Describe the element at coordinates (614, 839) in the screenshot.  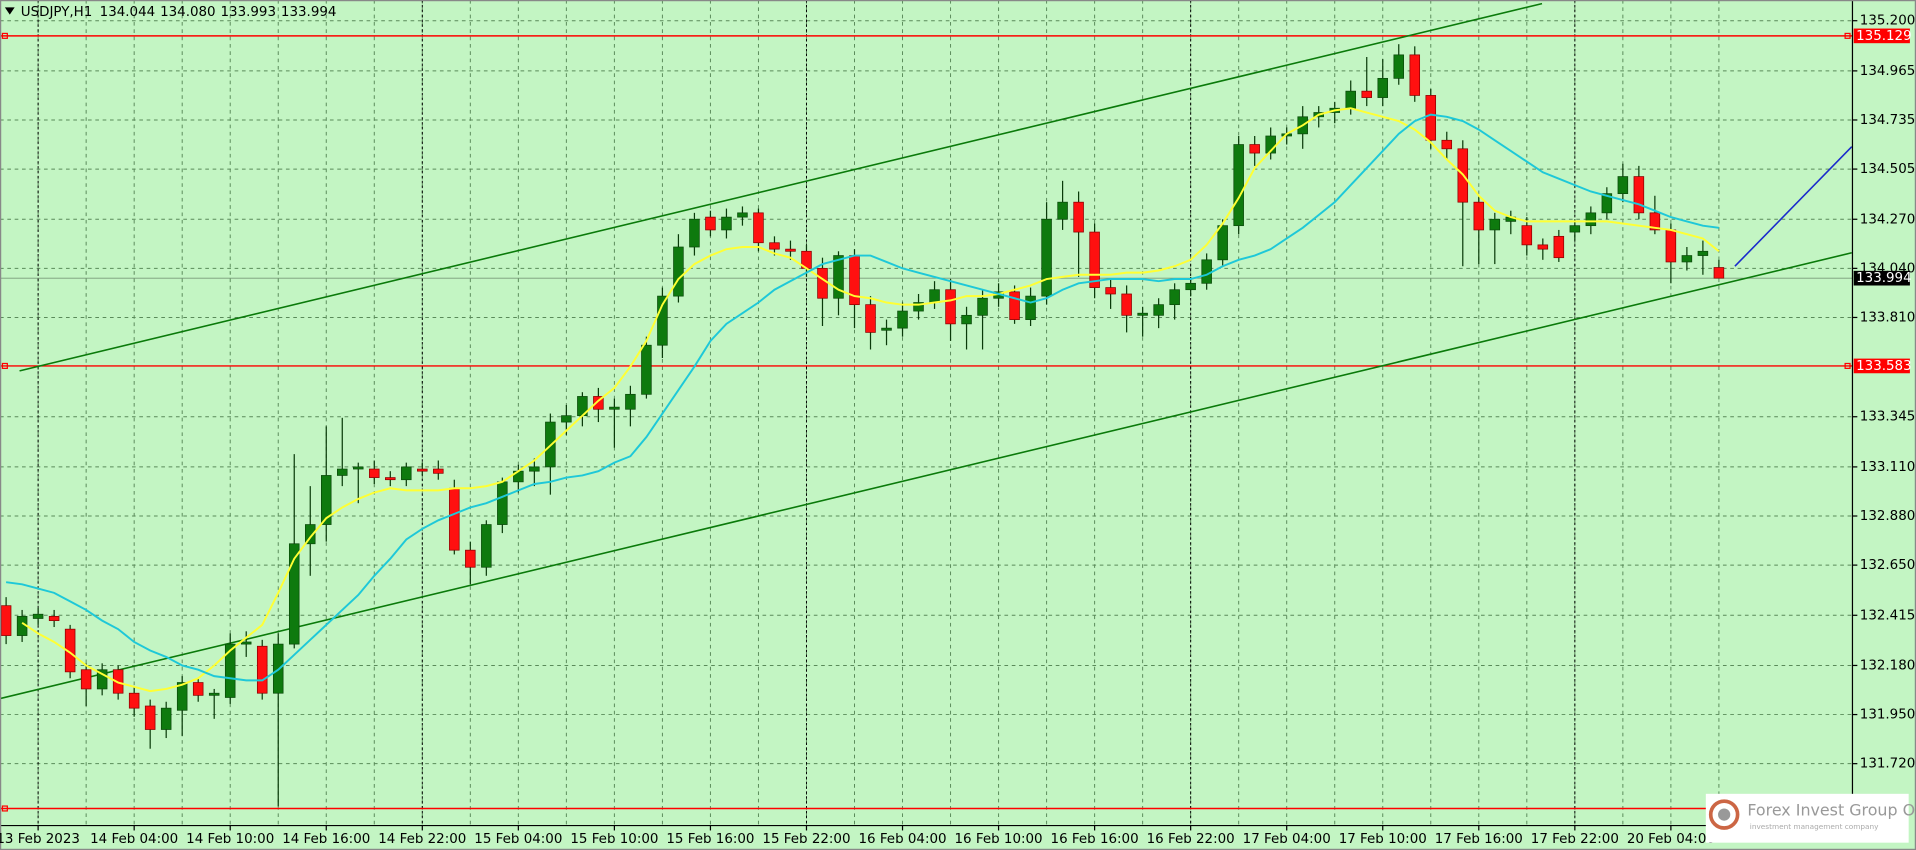
I see `x-tick-label: 15 Feb 10:00` at that location.